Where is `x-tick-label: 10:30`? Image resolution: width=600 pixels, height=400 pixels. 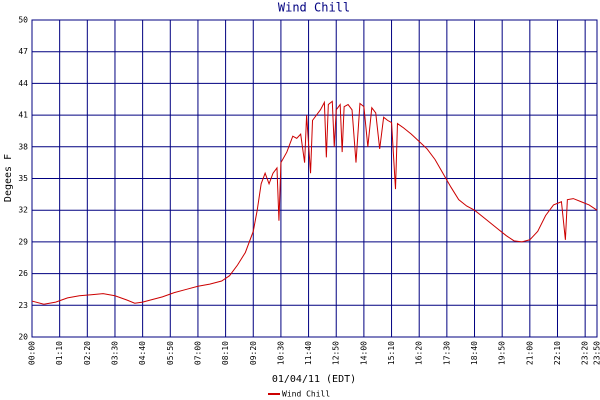 x-tick-label: 10:30 is located at coordinates (280, 353).